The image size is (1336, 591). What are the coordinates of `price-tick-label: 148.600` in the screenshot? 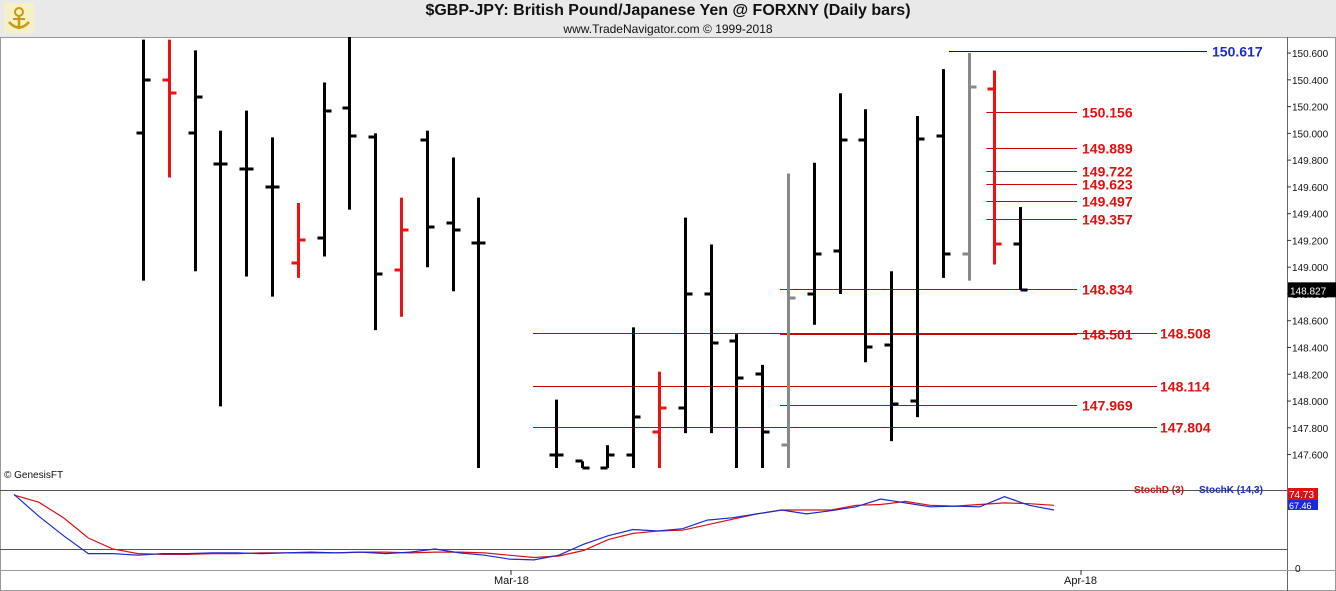 It's located at (1310, 322).